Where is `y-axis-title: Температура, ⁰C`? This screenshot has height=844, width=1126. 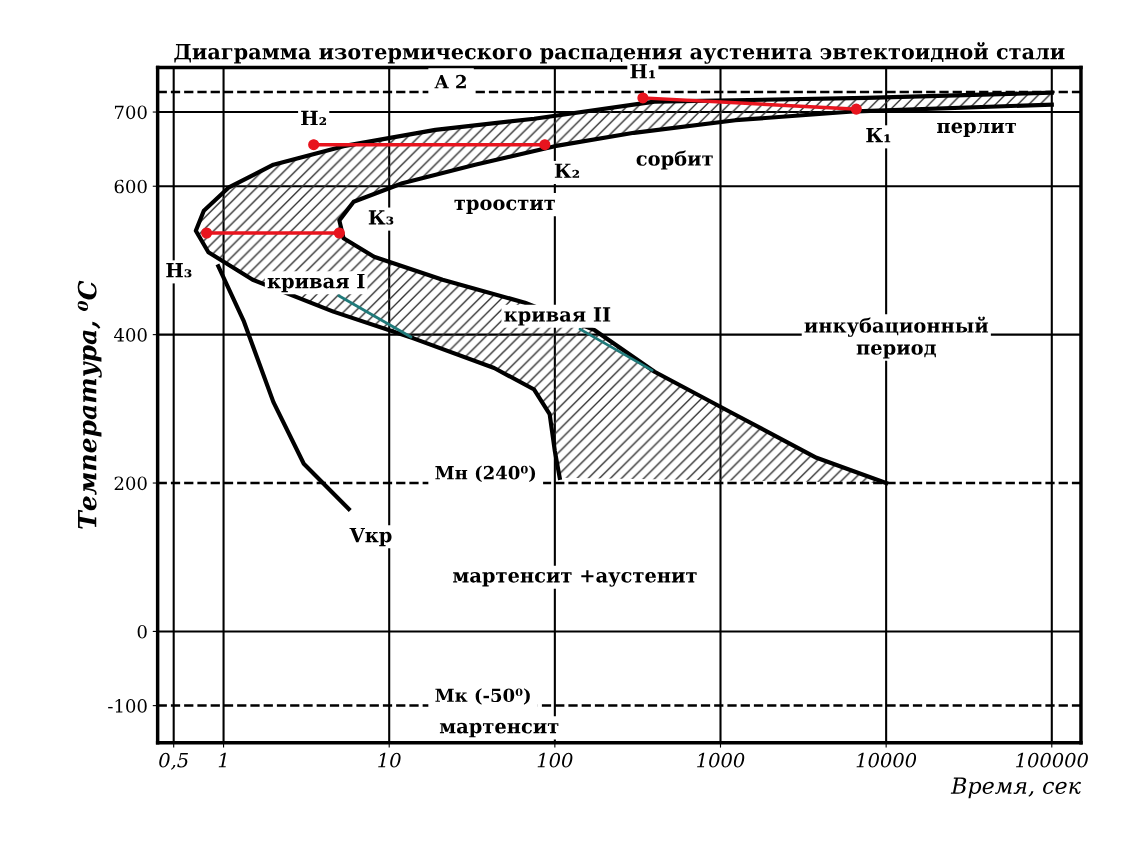
y-axis-title: Температура, ⁰C is located at coordinates (89, 404).